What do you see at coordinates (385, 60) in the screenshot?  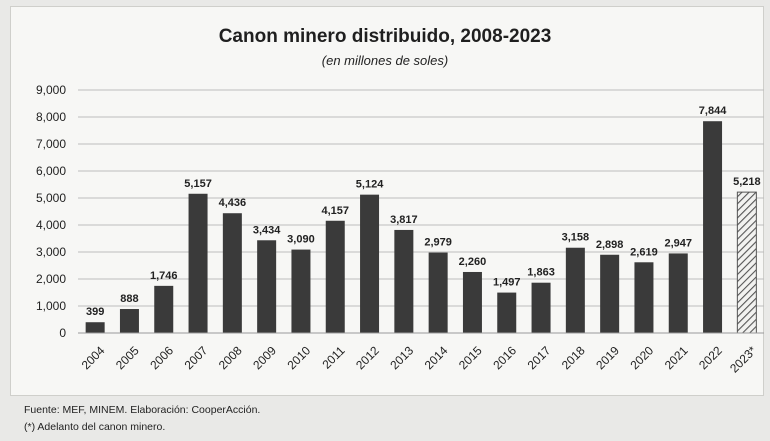 I see `chart-subtitle: (en millones de soles)` at bounding box center [385, 60].